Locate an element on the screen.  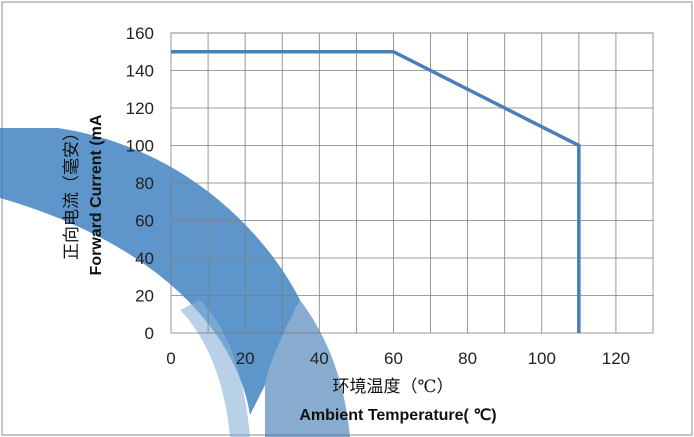
x-tick-label: 60 is located at coordinates (393, 358).